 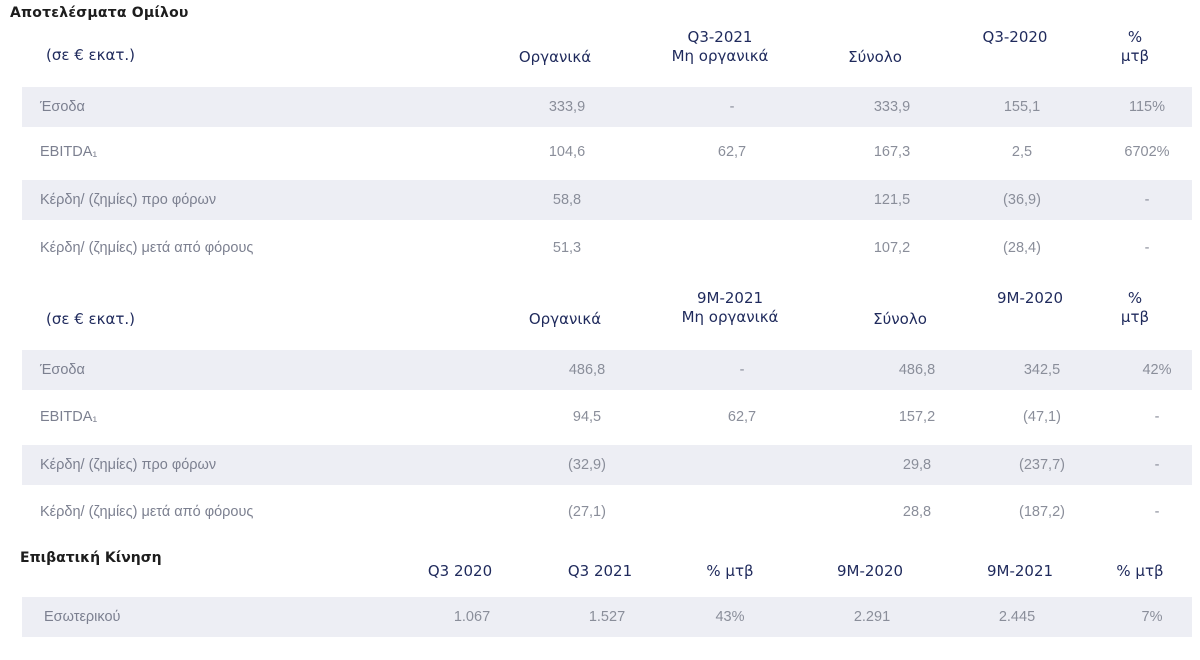 What do you see at coordinates (587, 465) in the screenshot?
I see `cell-organic: (32,9)` at bounding box center [587, 465].